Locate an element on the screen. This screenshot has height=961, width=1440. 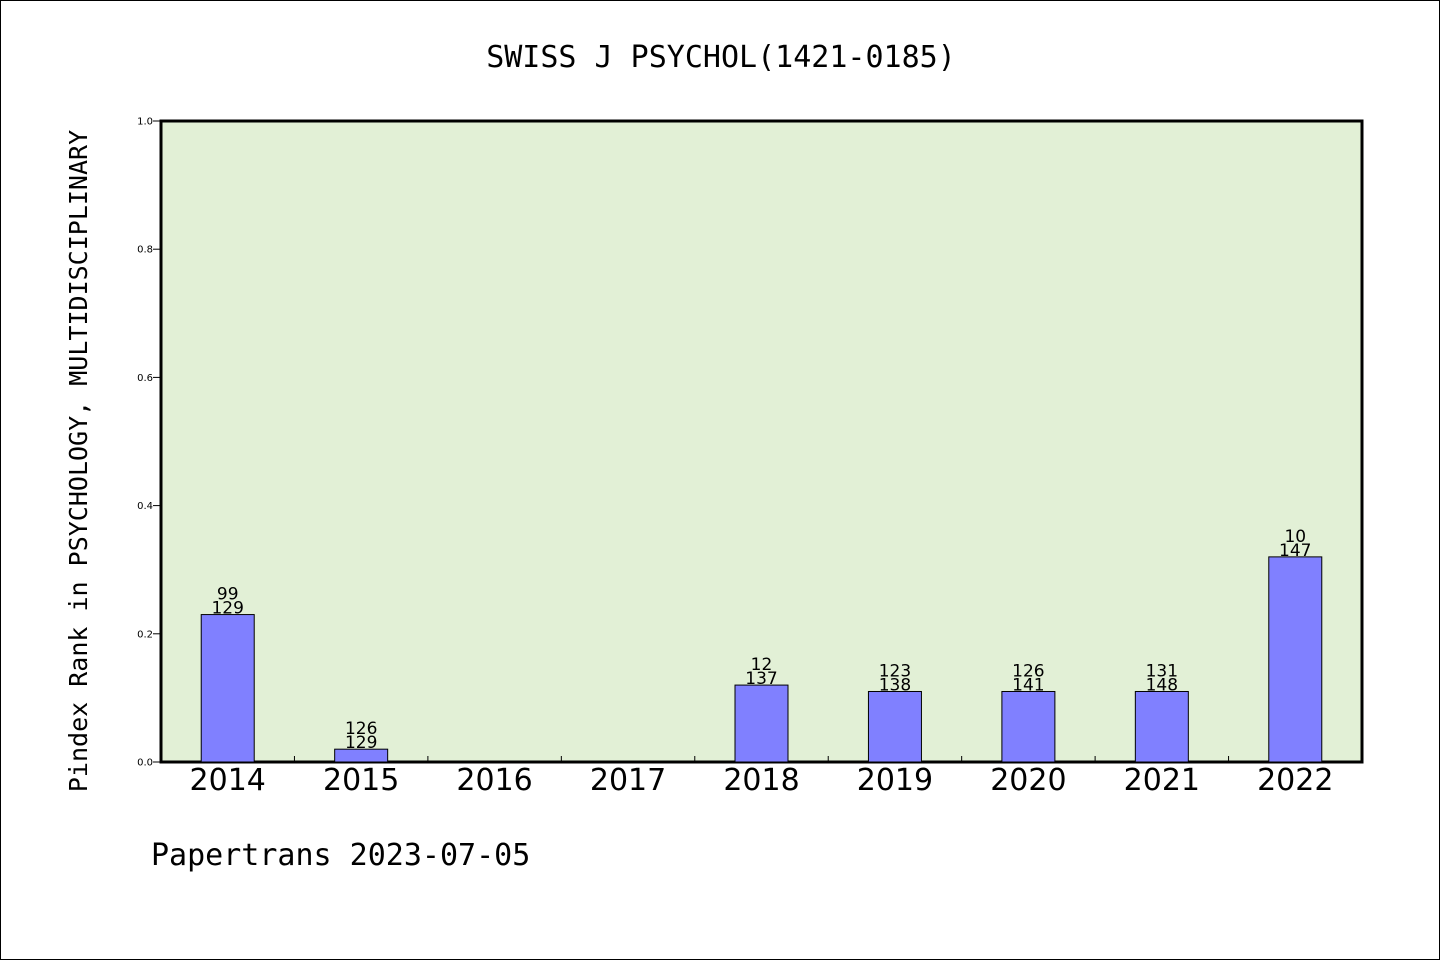
bar-rank-label: 10 is located at coordinates (1295, 537).